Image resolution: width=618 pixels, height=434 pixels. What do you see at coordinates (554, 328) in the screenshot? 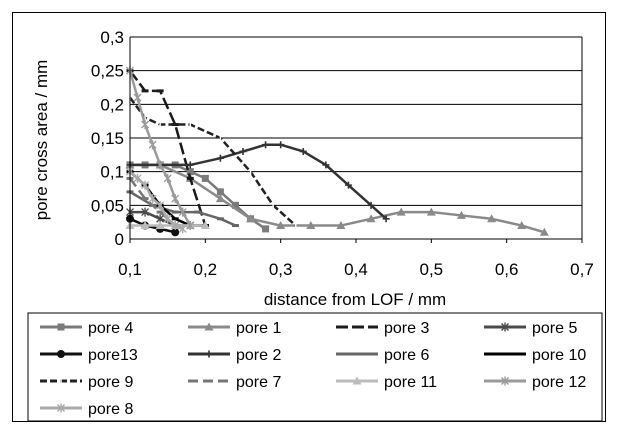
I see `legend-label: pore 5` at bounding box center [554, 328].